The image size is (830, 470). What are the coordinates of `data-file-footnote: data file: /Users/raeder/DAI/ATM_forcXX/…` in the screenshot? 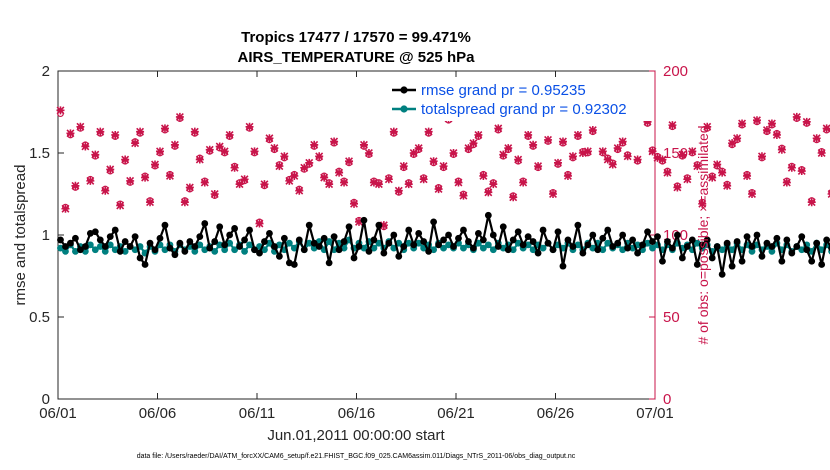 It's located at (356, 456).